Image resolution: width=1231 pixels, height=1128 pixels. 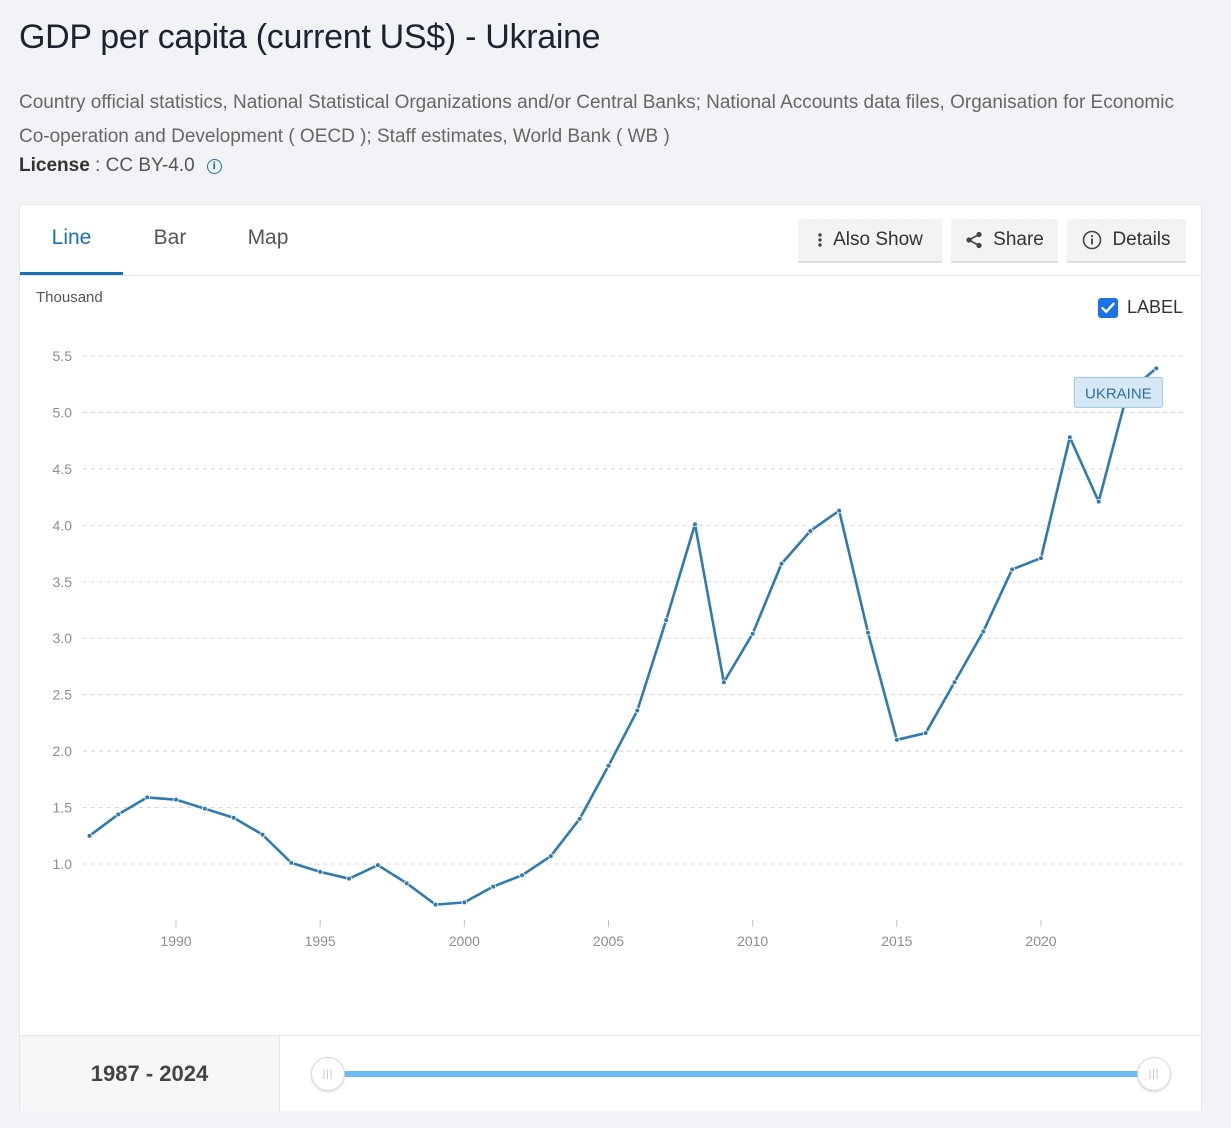 What do you see at coordinates (741, 1074) in the screenshot?
I see `range-slider-track` at bounding box center [741, 1074].